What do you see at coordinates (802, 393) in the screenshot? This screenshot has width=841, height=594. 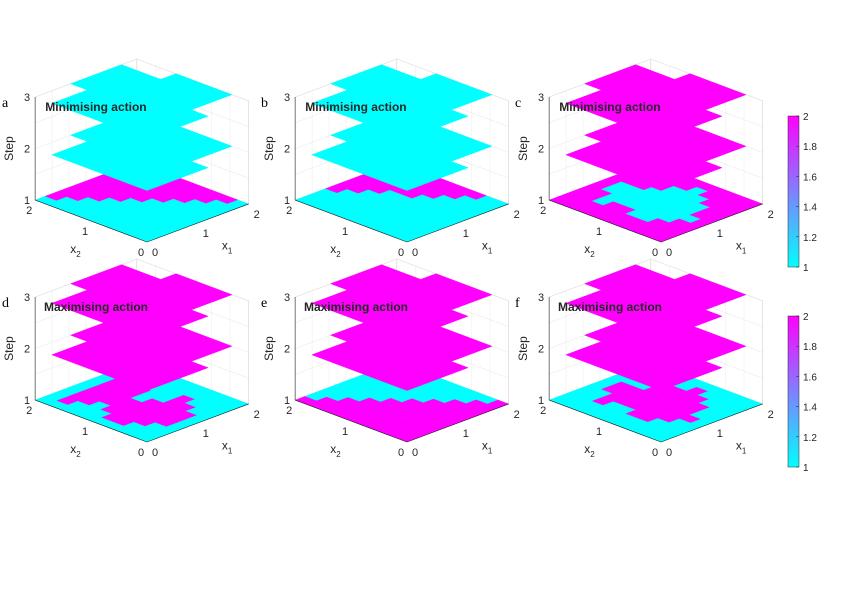 I see `colorbar-bottom: 2 1.8 1.6 1.4 1.2 1` at bounding box center [802, 393].